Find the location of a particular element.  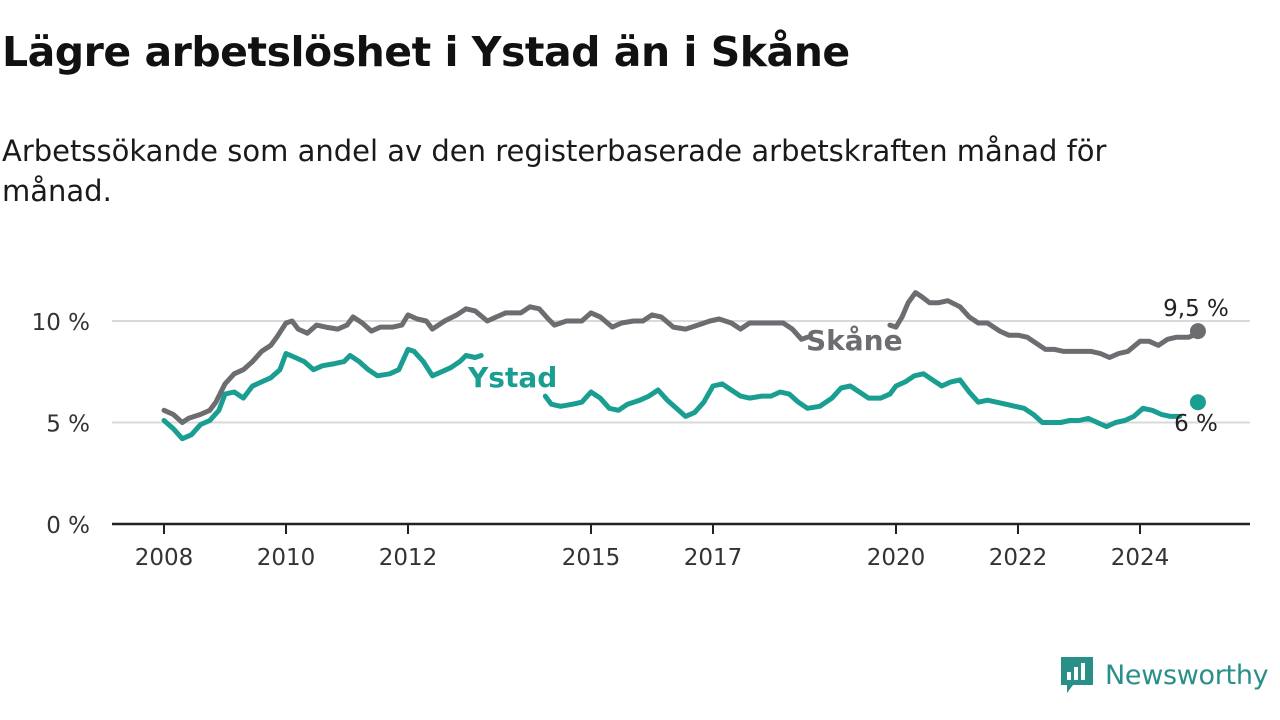

x-tick-label: 2020 is located at coordinates (896, 558).